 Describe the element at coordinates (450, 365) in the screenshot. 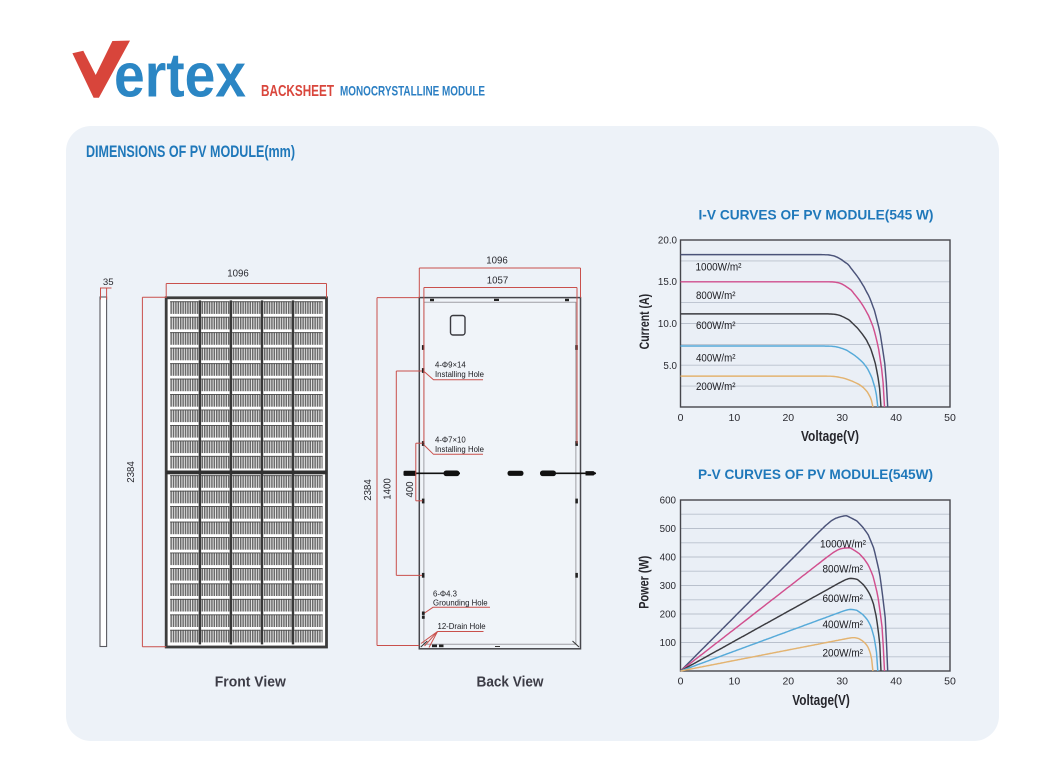

I see `svg-text: 4-Φ9×14` at that location.